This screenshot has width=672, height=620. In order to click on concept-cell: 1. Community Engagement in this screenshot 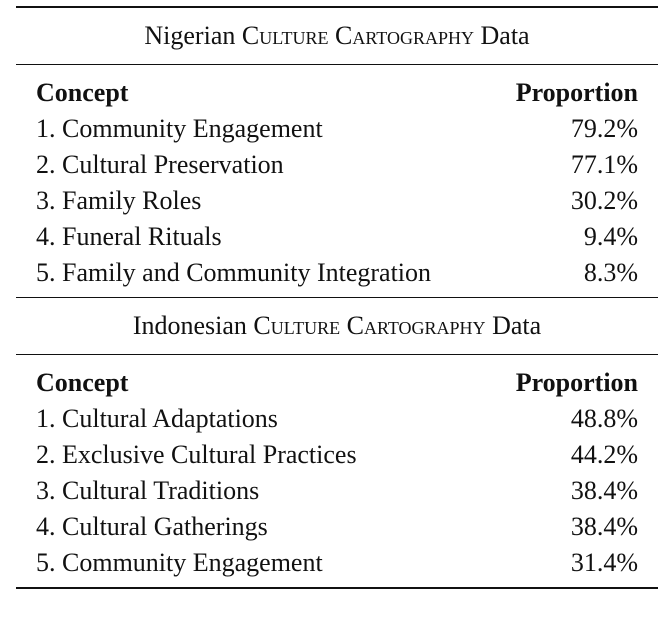, I will do `click(179, 128)`.